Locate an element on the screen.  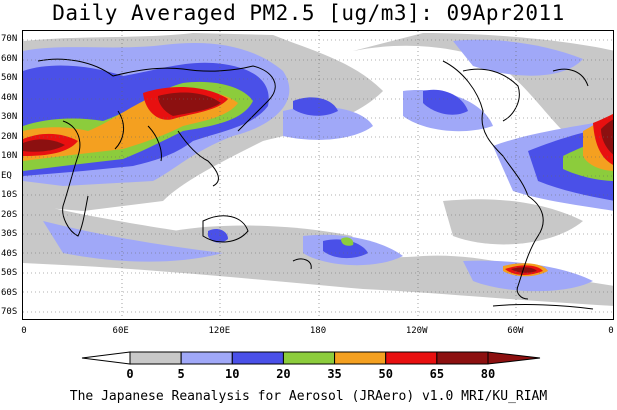
lat-label: 10S is located at coordinates (9, 195).